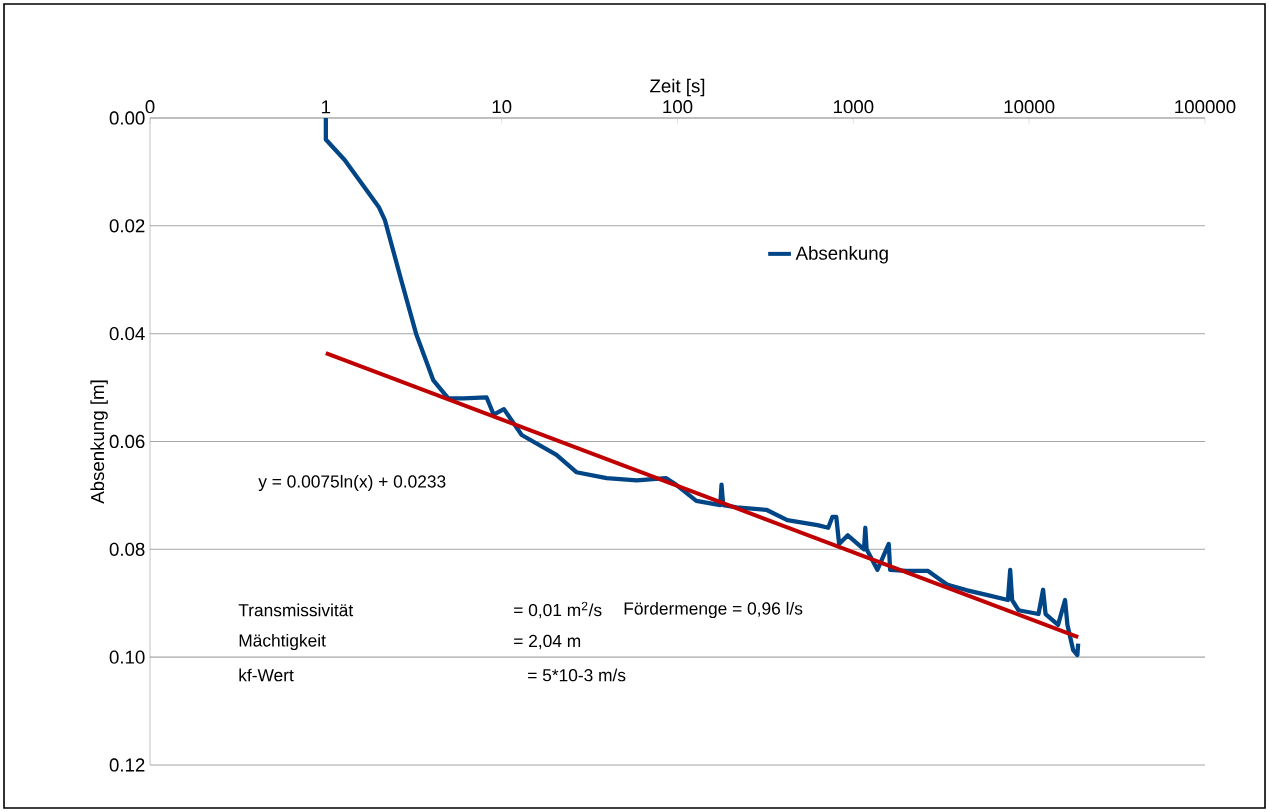 The image size is (1269, 812). What do you see at coordinates (1029, 107) in the screenshot?
I see `x-tick-label: 10000` at bounding box center [1029, 107].